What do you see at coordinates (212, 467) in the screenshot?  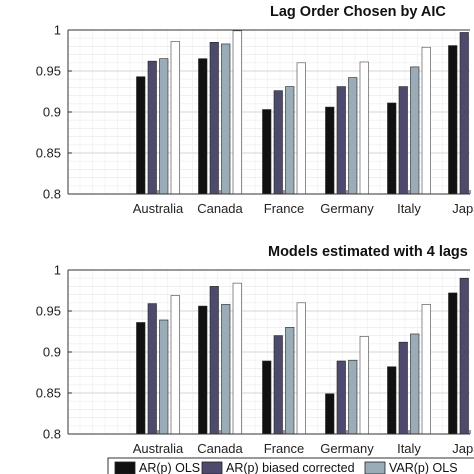 I see `legend-swatch-ar-bc` at bounding box center [212, 467].